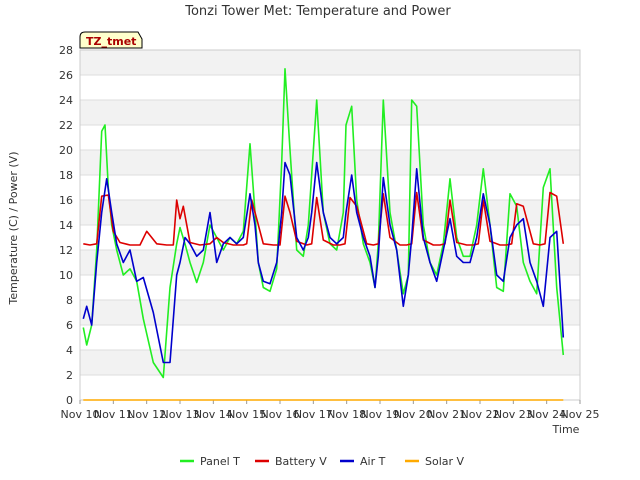 The height and width of the screenshot is (480, 640). What do you see at coordinates (546, 414) in the screenshot?
I see `x-tick-label: Nov 24` at bounding box center [546, 414].